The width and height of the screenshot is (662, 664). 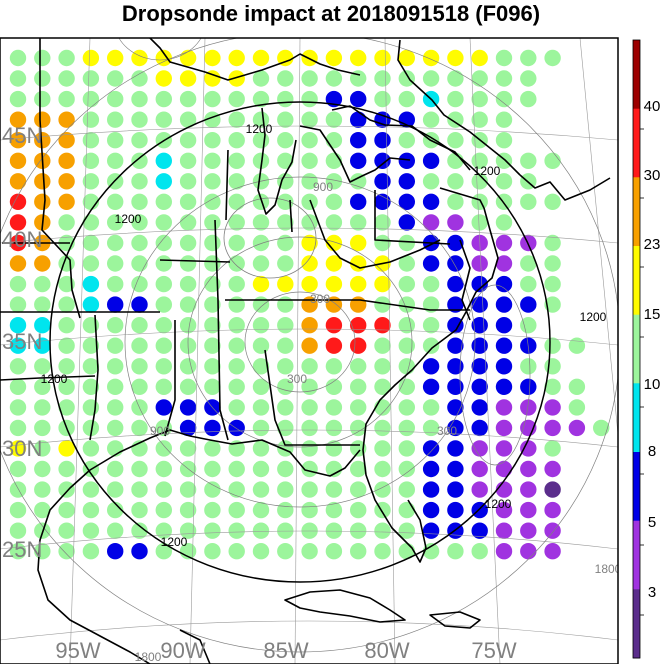 What do you see at coordinates (297, 379) in the screenshot?
I see `contour-label: 300` at bounding box center [297, 379].